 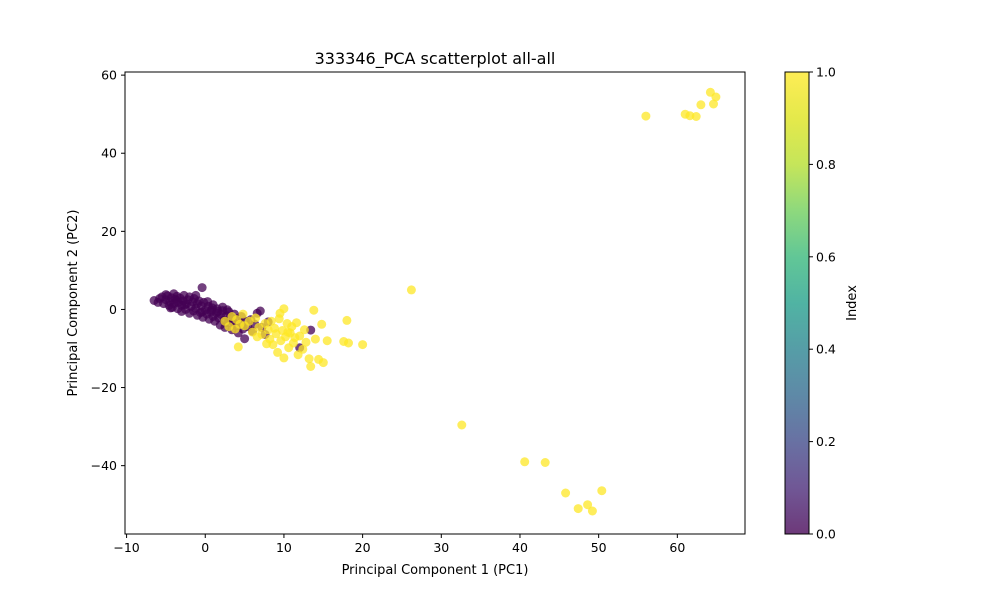 What do you see at coordinates (441, 547) in the screenshot?
I see `x-tick-label: 30` at bounding box center [441, 547].